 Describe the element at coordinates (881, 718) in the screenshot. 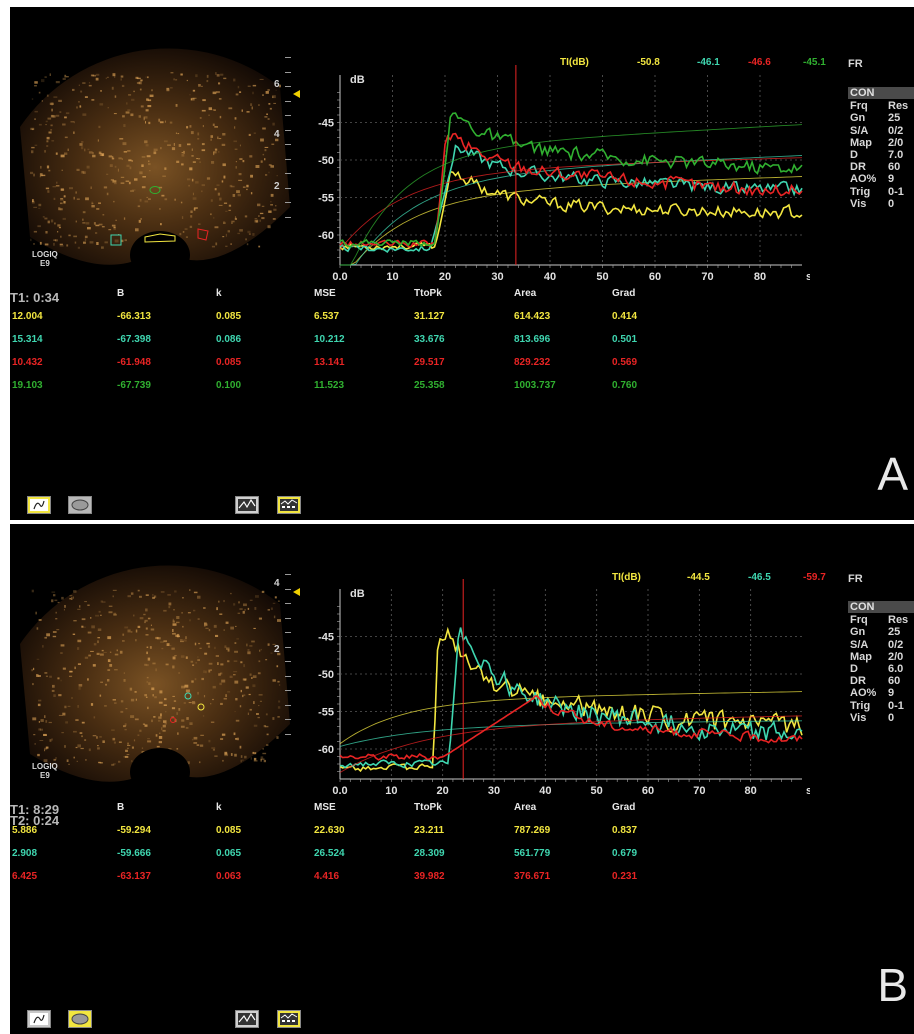

I see `settings-row: Vis 0` at that location.